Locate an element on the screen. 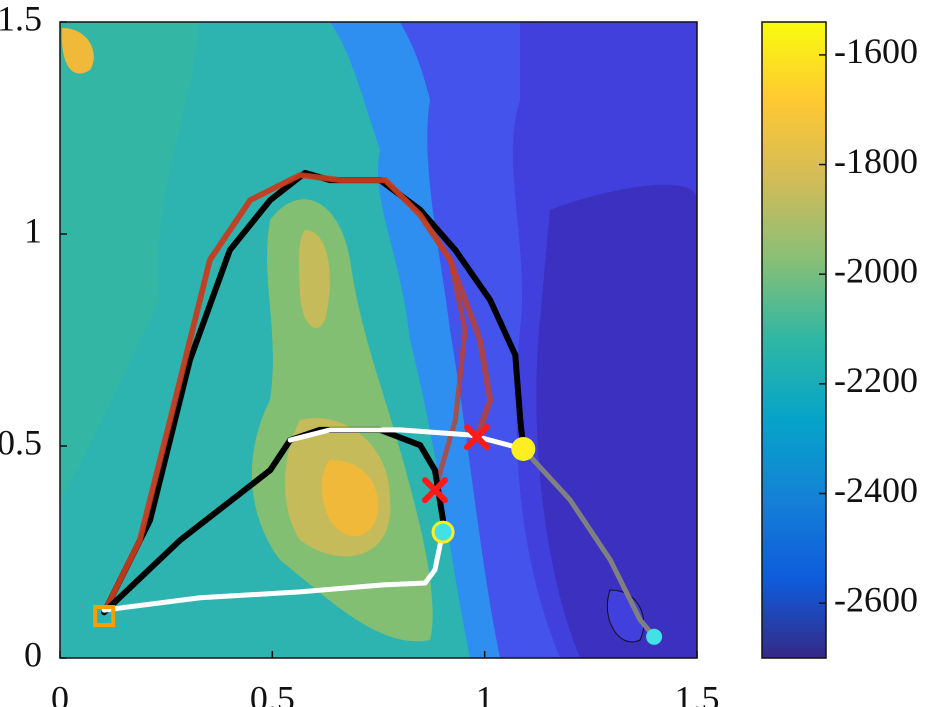  marker-square is located at coordinates (104, 616).